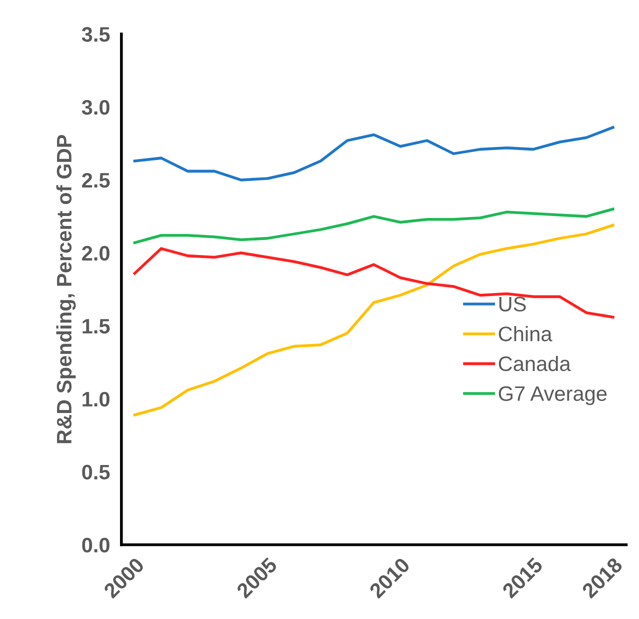 The image size is (639, 619). What do you see at coordinates (66, 289) in the screenshot?
I see `y-axis-title: R&D Spending, Percent of GDP` at bounding box center [66, 289].